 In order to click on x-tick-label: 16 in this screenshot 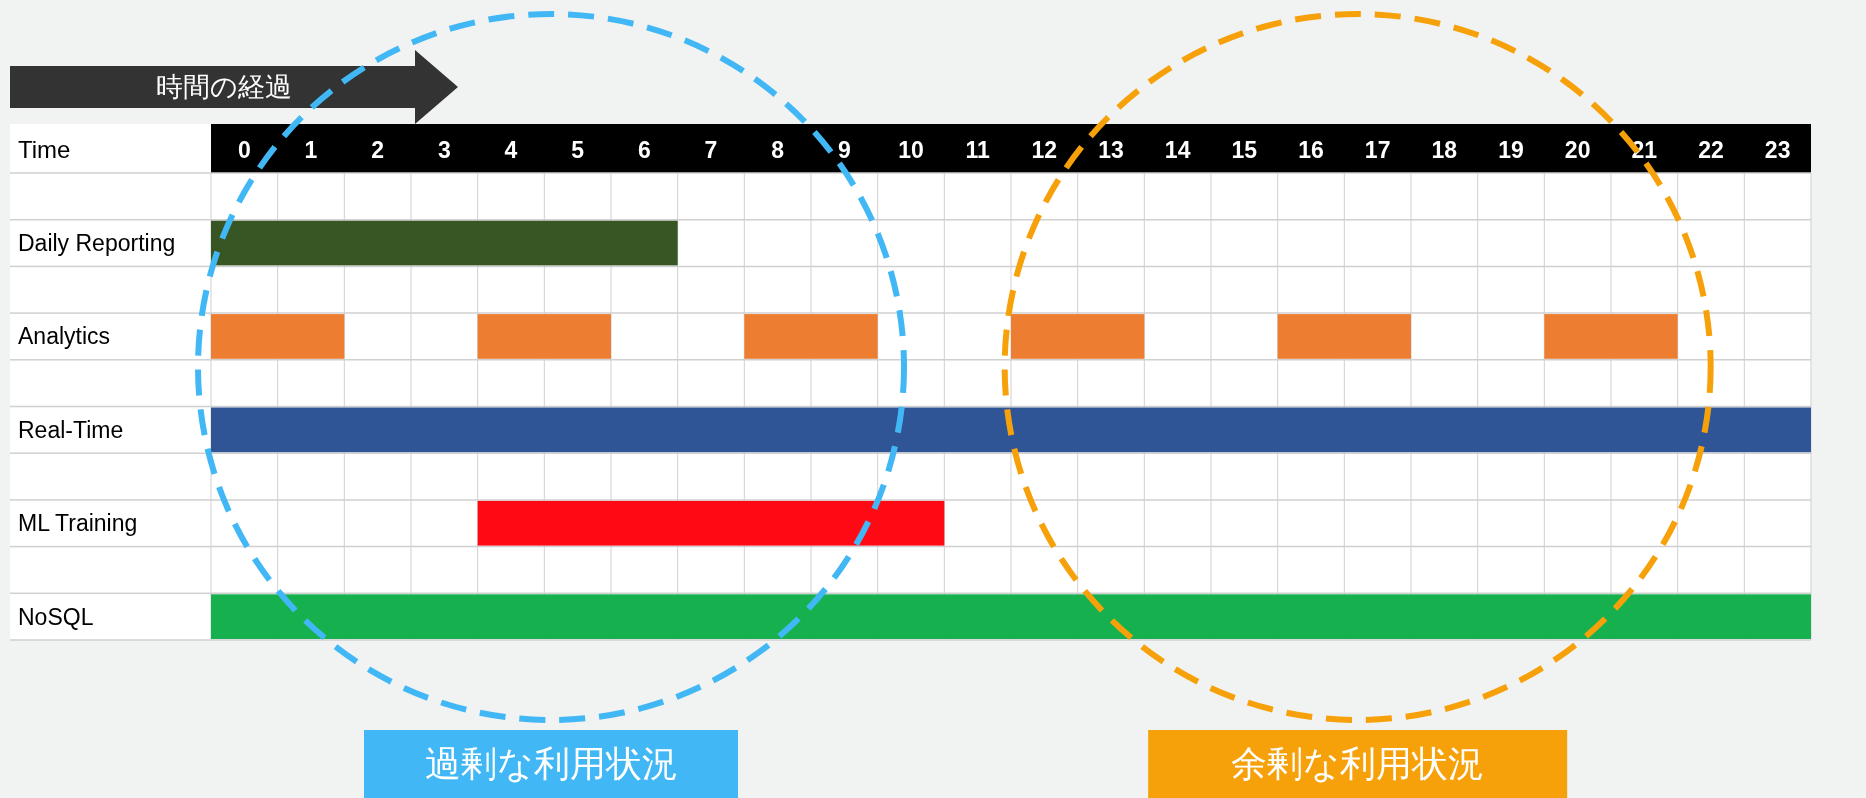, I will do `click(1311, 149)`.